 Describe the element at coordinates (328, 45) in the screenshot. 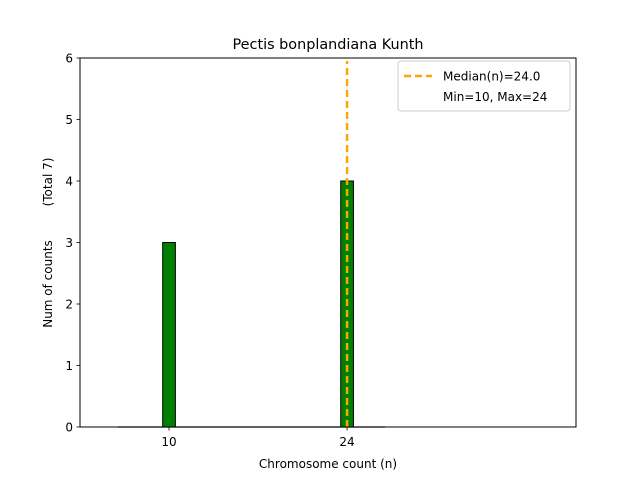

I see `chart-title: Pectis bonplandiana Kunth` at that location.